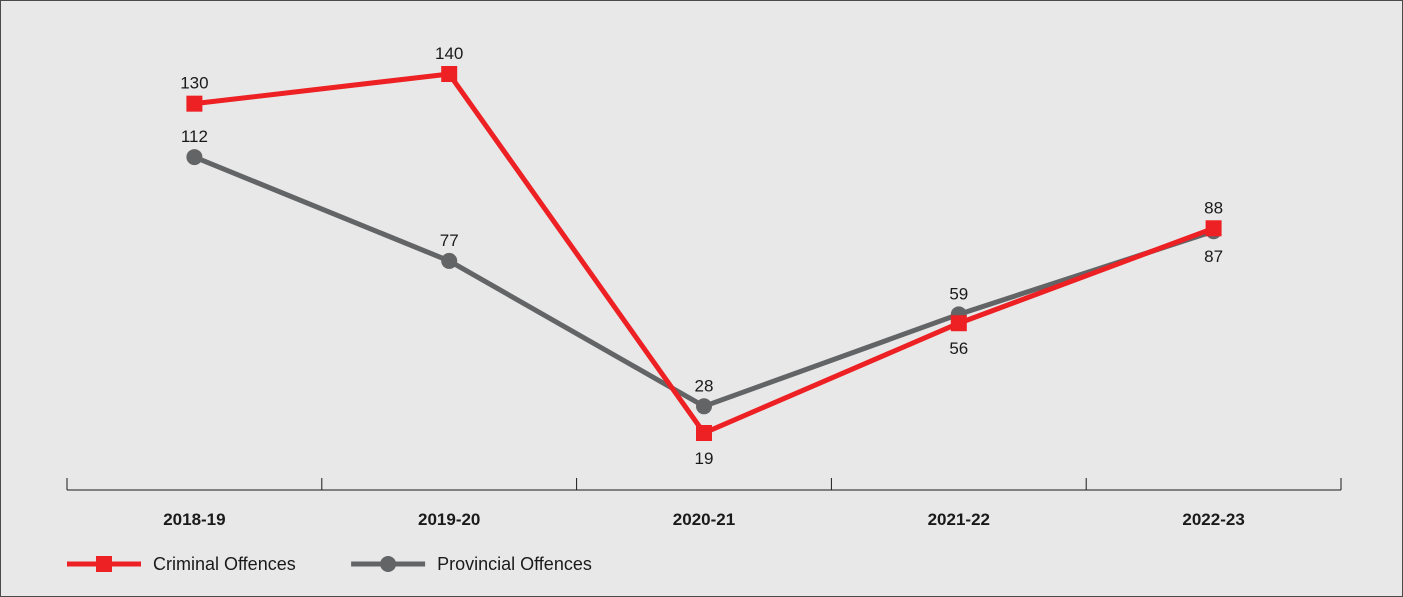  I want to click on data-label: 28, so click(704, 385).